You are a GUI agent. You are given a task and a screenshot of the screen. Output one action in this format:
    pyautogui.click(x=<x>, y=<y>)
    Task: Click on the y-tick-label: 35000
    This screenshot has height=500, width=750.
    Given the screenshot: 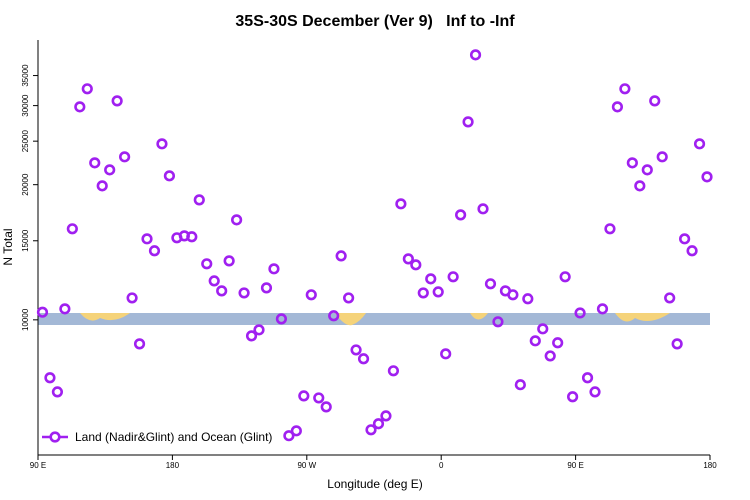 What is the action you would take?
    pyautogui.click(x=25, y=75)
    